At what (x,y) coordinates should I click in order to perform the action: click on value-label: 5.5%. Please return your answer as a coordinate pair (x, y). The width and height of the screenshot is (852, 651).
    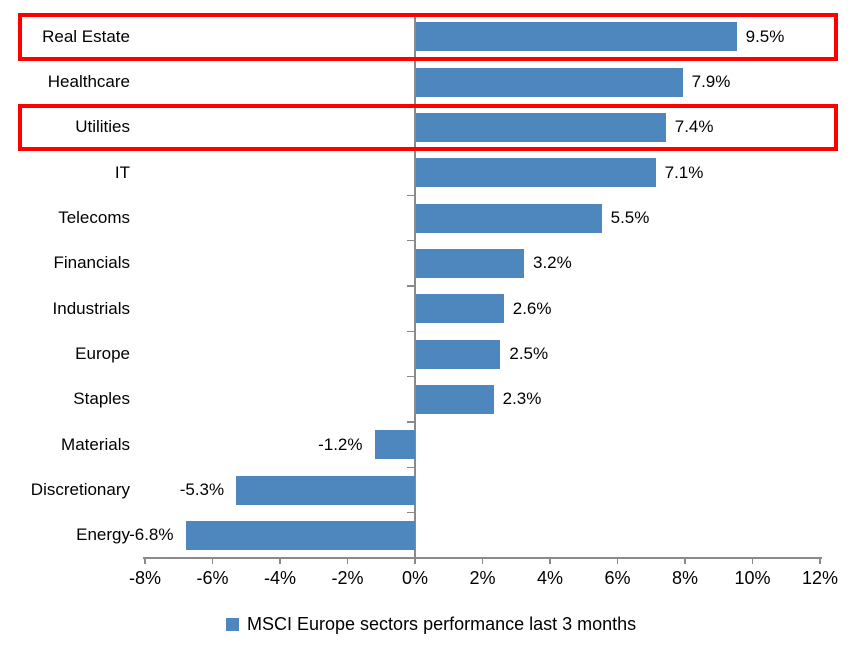
    Looking at the image, I should click on (630, 217).